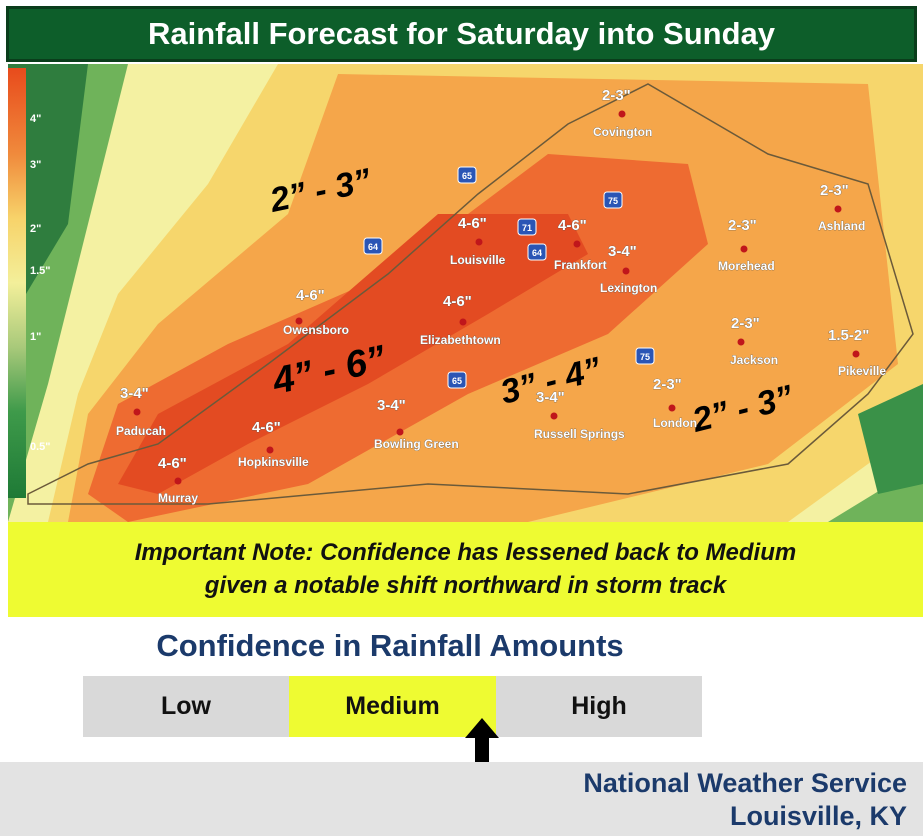  Describe the element at coordinates (622, 132) in the screenshot. I see `city-name: Covington` at that location.